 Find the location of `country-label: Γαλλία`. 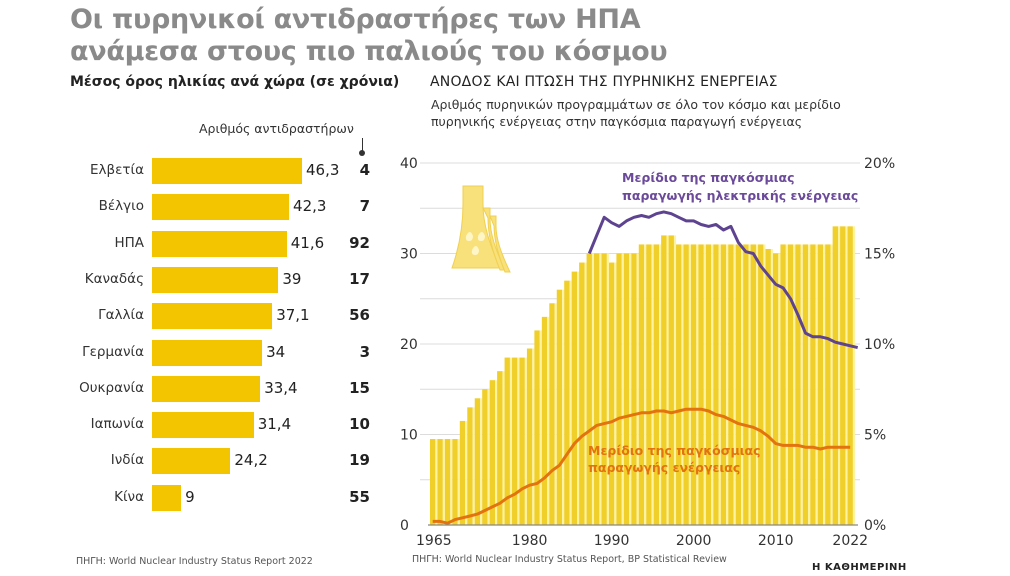

country-label: Γαλλία is located at coordinates (121, 315).